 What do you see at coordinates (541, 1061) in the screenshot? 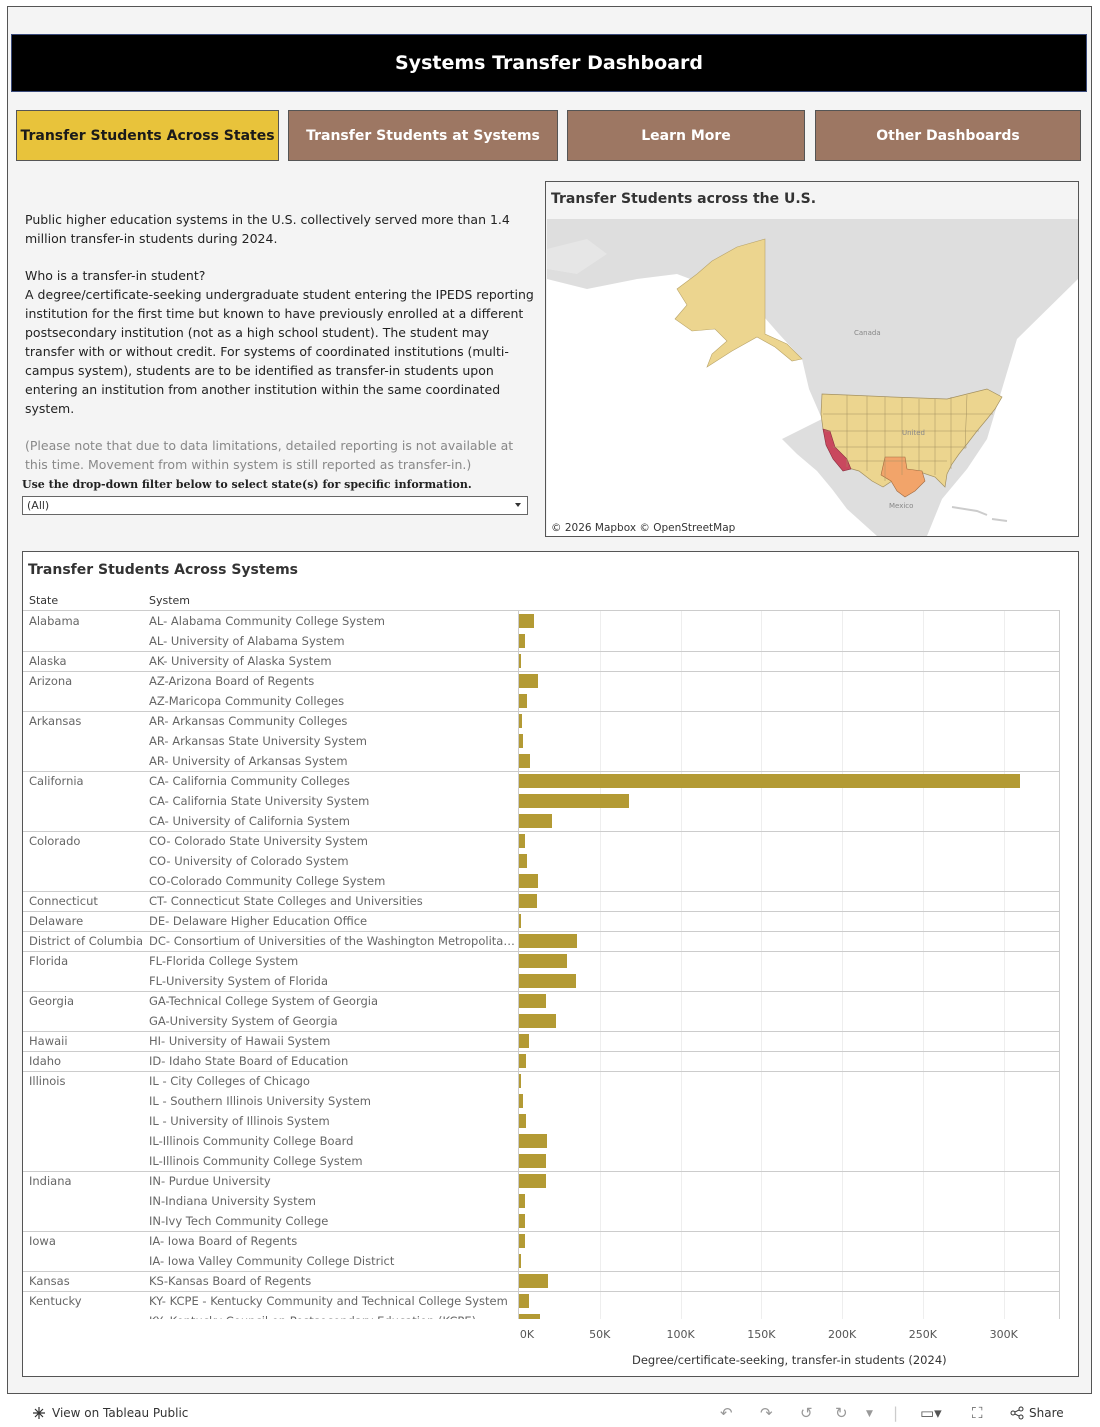
I see `table-row: Idaho ID- Idaho State Board of Education` at bounding box center [541, 1061].